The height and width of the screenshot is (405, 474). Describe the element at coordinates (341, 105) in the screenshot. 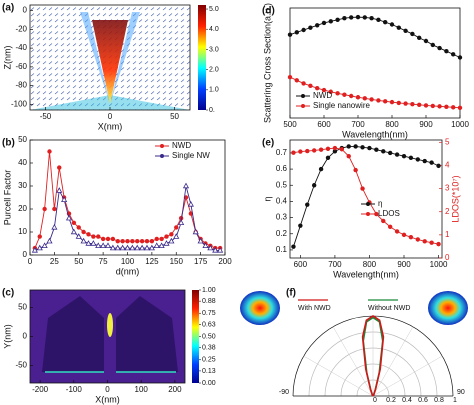

I see `legend-label: Single nanowire` at that location.